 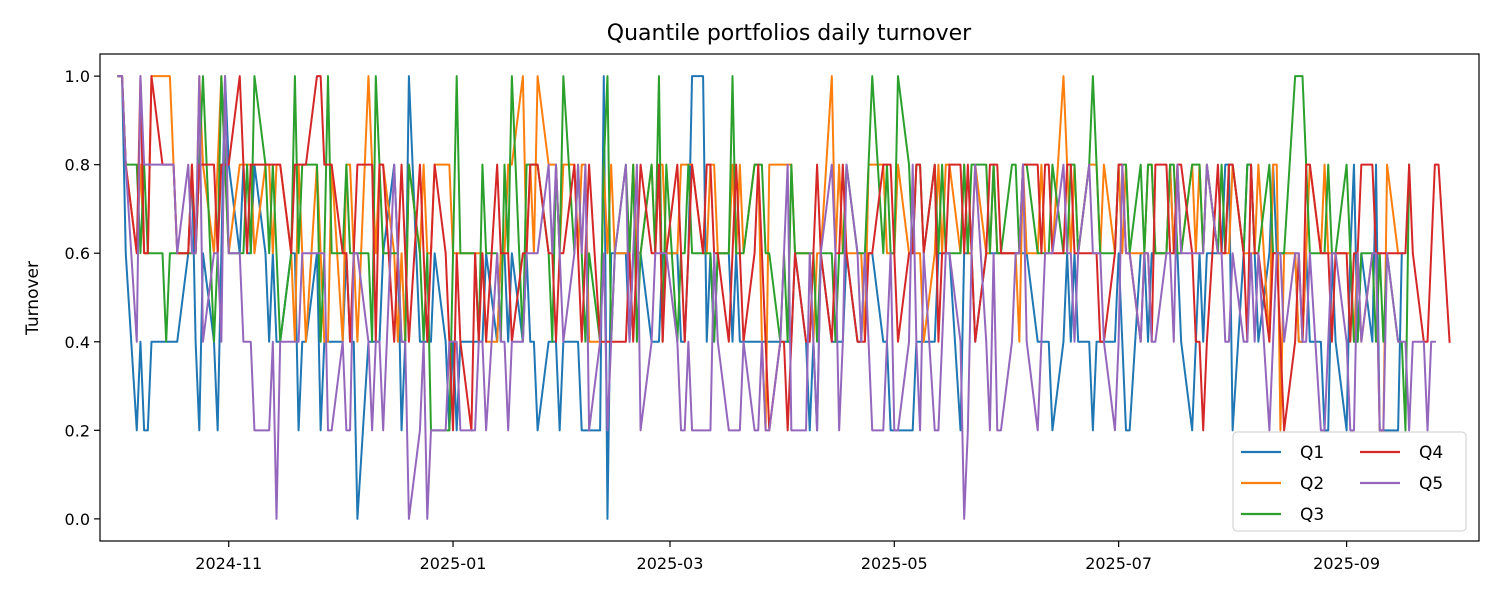 What do you see at coordinates (77, 430) in the screenshot?
I see `y-tick-label: 0.2` at bounding box center [77, 430].